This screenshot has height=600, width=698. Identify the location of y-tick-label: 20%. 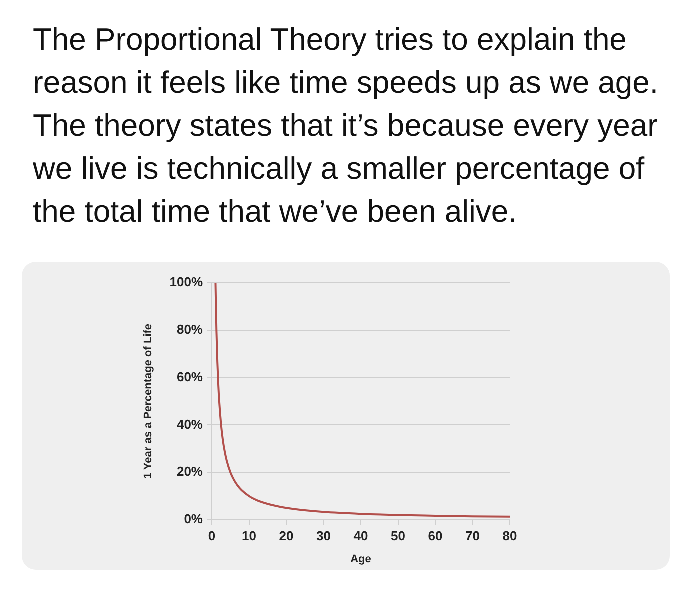
(190, 472).